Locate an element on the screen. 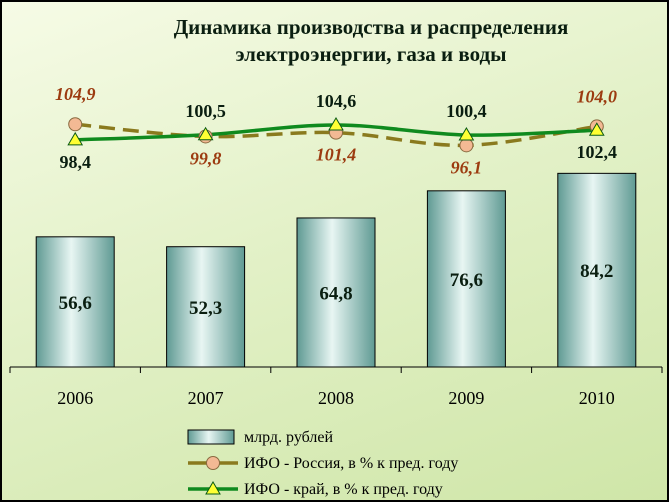 The width and height of the screenshot is (669, 504). krai-point-2008 is located at coordinates (336, 123).